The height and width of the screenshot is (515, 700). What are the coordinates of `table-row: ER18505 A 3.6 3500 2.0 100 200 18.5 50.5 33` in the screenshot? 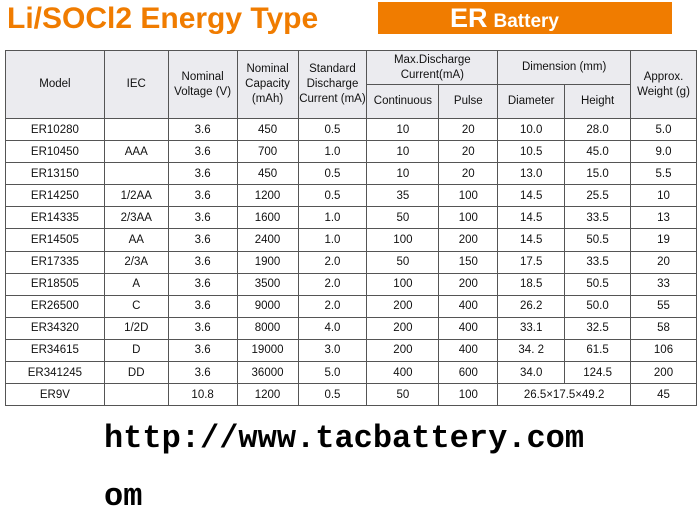 It's located at (351, 284).